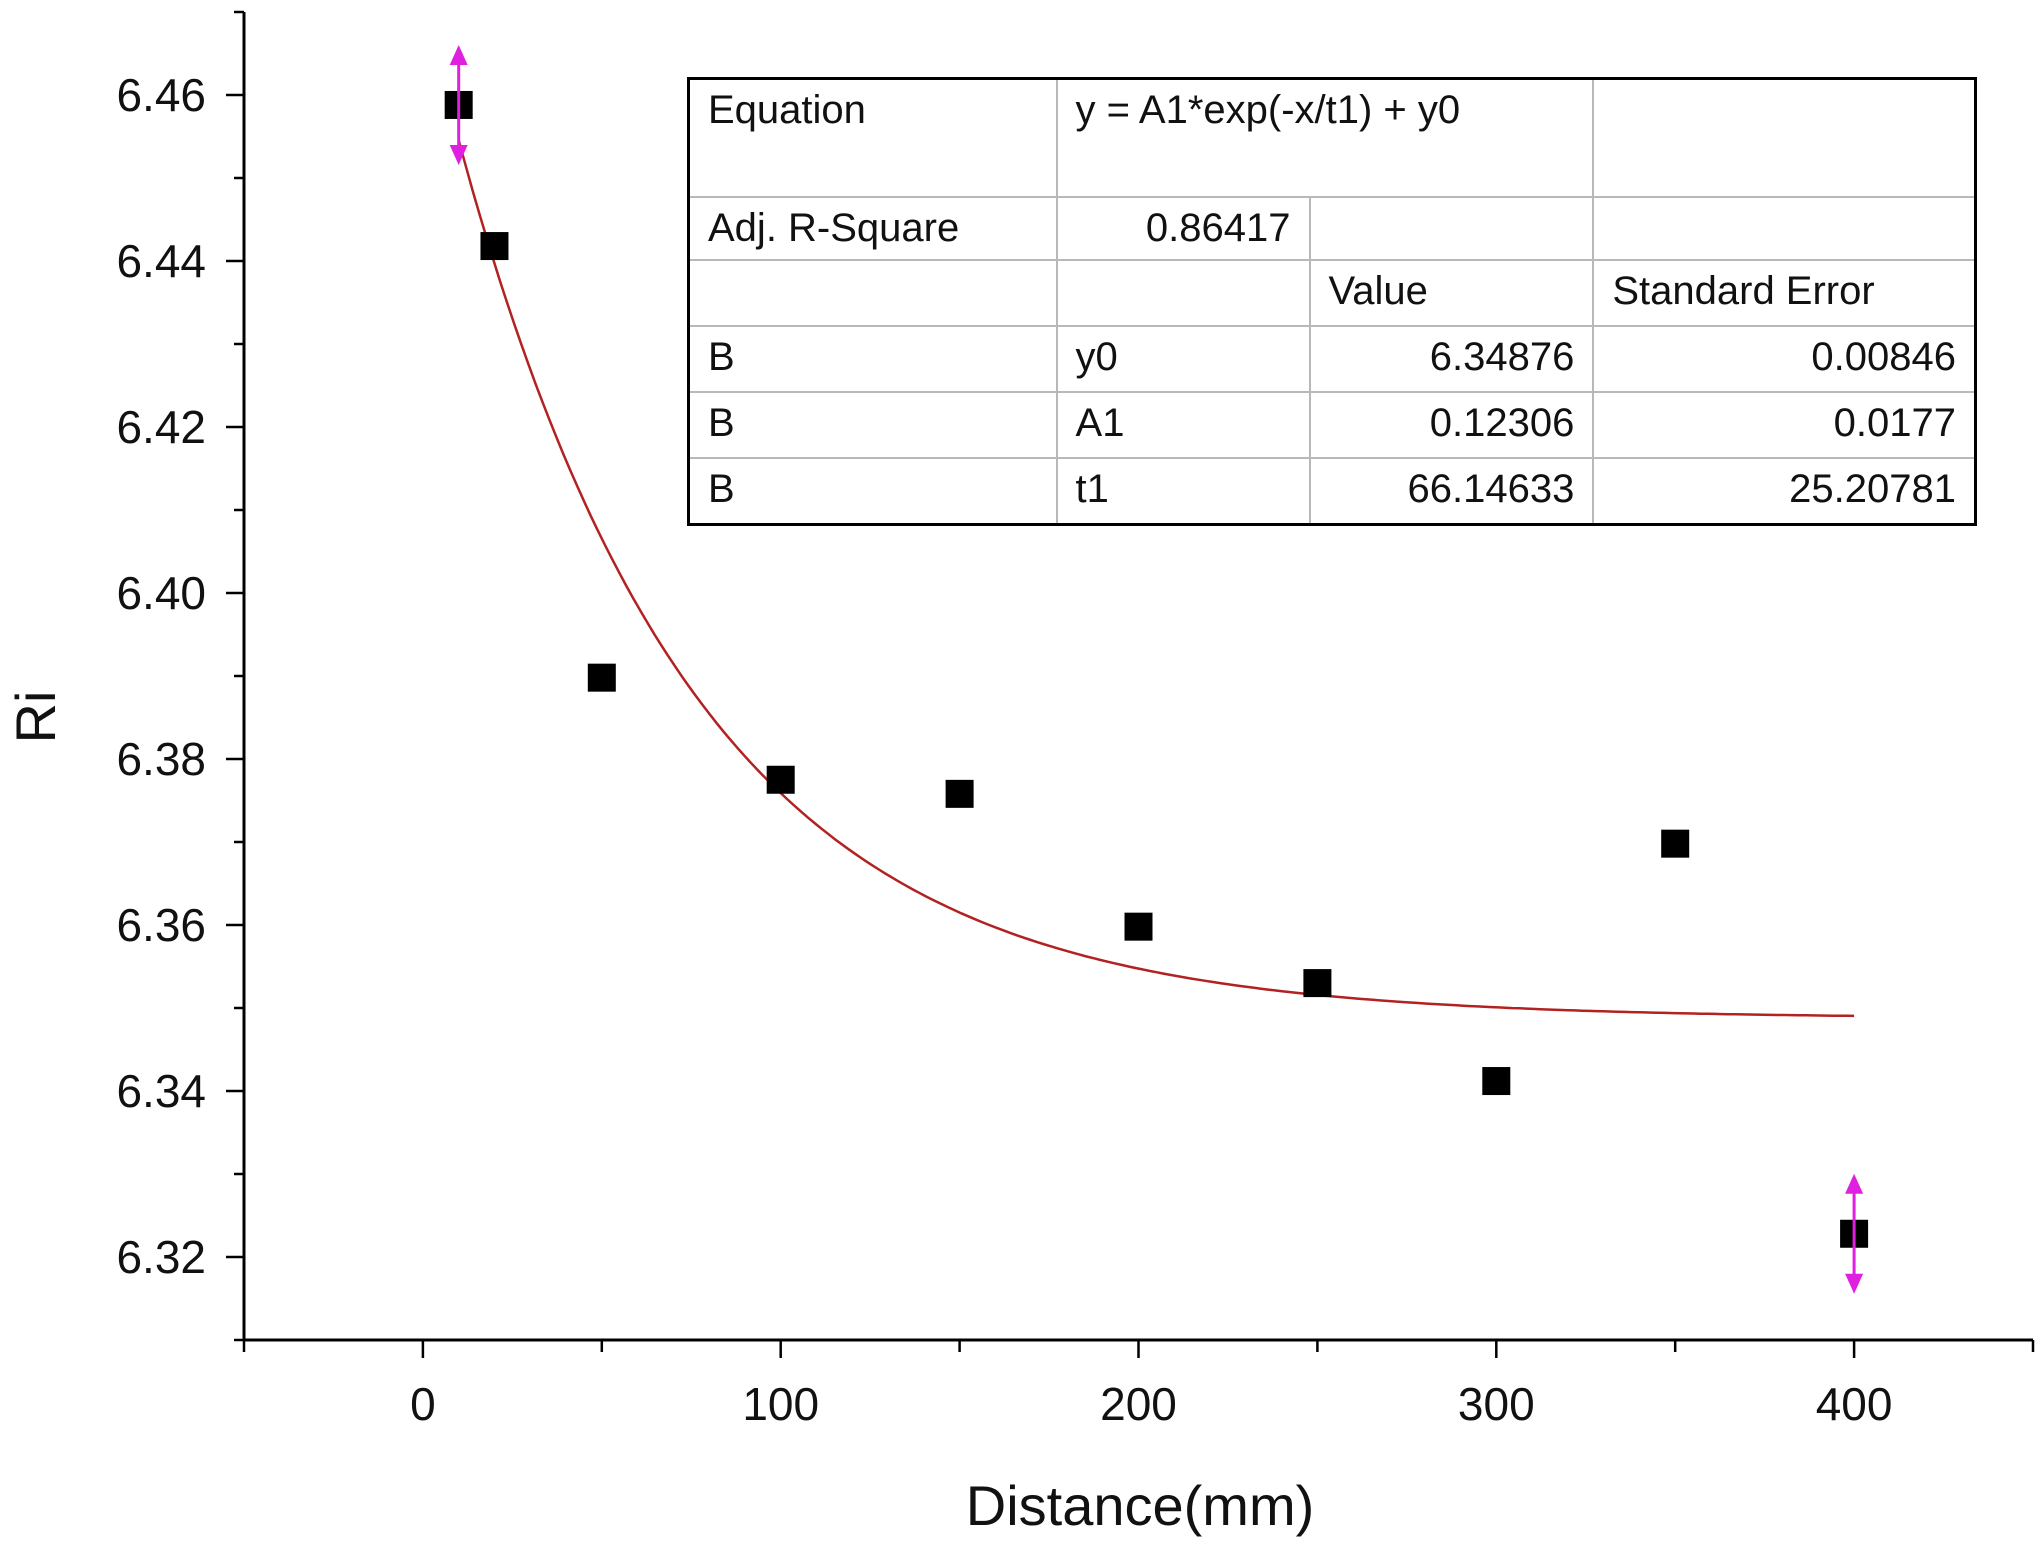 The width and height of the screenshot is (2042, 1544). I want to click on stderr-header: Standard Error, so click(1784, 293).